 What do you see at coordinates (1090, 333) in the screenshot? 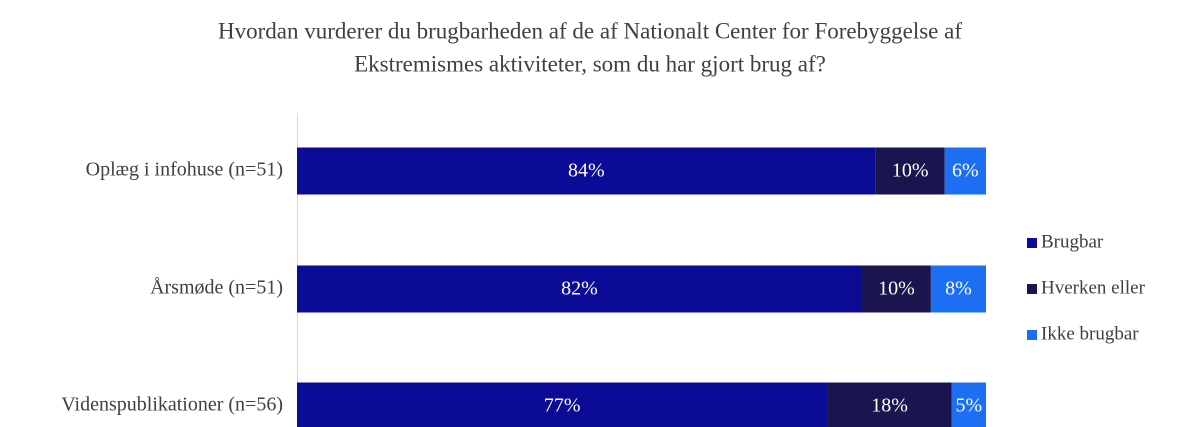
I see `legend-label: Ikke brugbar` at bounding box center [1090, 333].